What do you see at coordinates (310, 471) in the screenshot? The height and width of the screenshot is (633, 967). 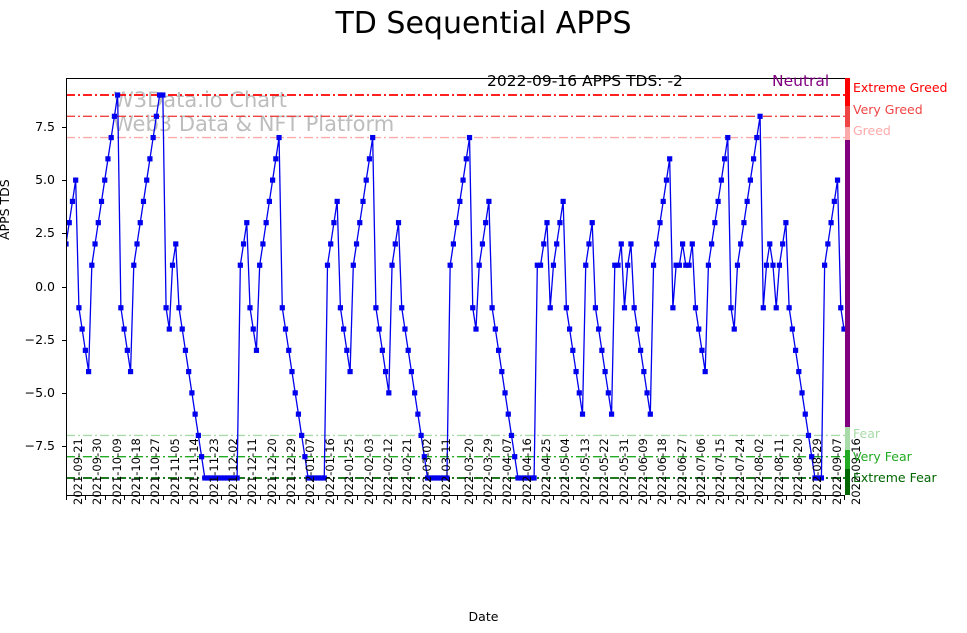 I see `x-tick-label: 2022-01-07` at bounding box center [310, 471].